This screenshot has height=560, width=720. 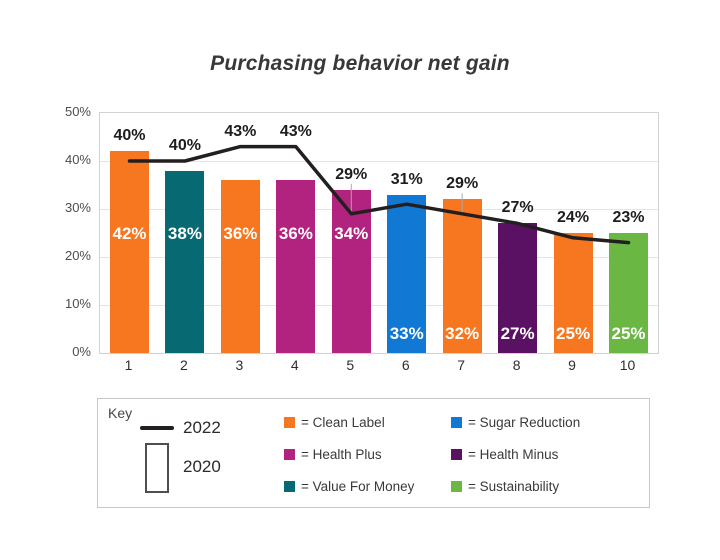 I want to click on bar-value-label: 34%, so click(x=351, y=233).